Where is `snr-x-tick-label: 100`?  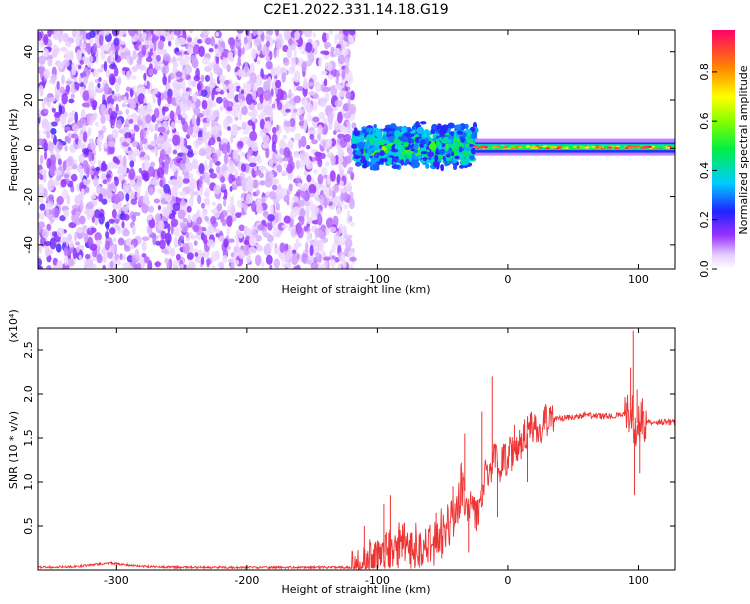 snr-x-tick-label: 100 is located at coordinates (638, 580).